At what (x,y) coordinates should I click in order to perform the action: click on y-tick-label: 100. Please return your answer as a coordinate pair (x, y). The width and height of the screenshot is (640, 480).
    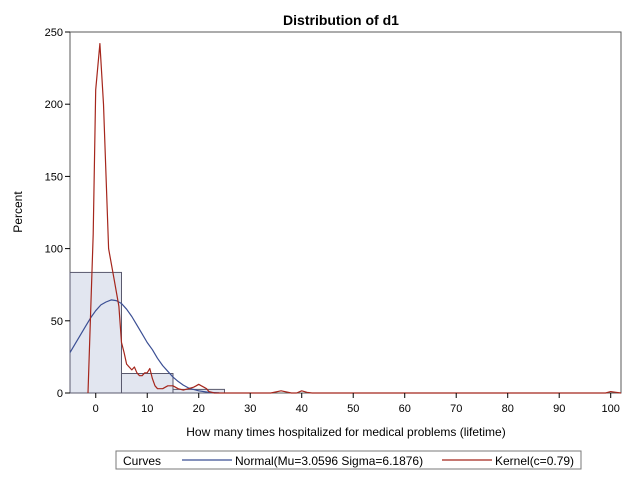
    Looking at the image, I should click on (54, 250).